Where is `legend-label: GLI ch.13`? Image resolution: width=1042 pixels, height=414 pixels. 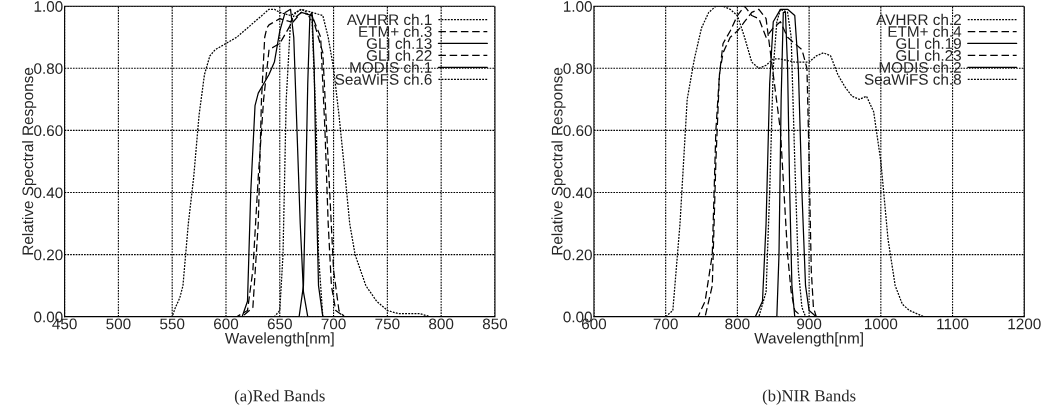 legend-label: GLI ch.13 is located at coordinates (399, 43).